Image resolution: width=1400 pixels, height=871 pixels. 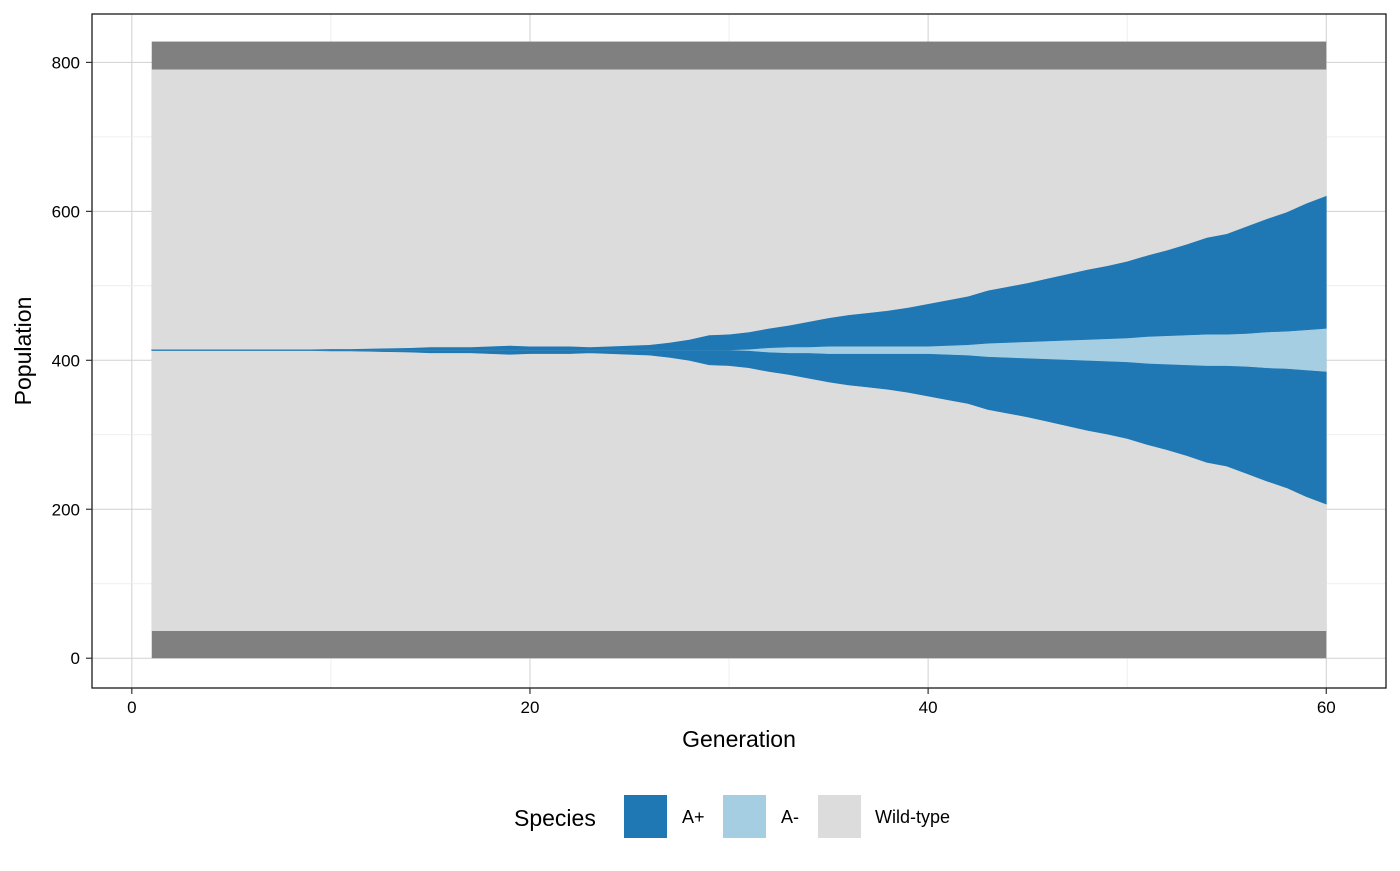 I want to click on band-upper, so click(x=739, y=55).